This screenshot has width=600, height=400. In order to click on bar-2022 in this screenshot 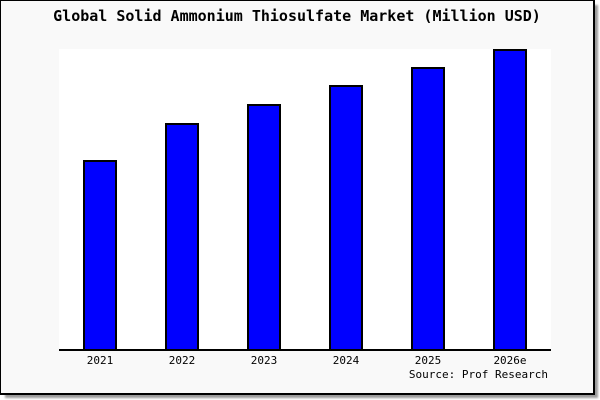, I will do `click(182, 236)`.